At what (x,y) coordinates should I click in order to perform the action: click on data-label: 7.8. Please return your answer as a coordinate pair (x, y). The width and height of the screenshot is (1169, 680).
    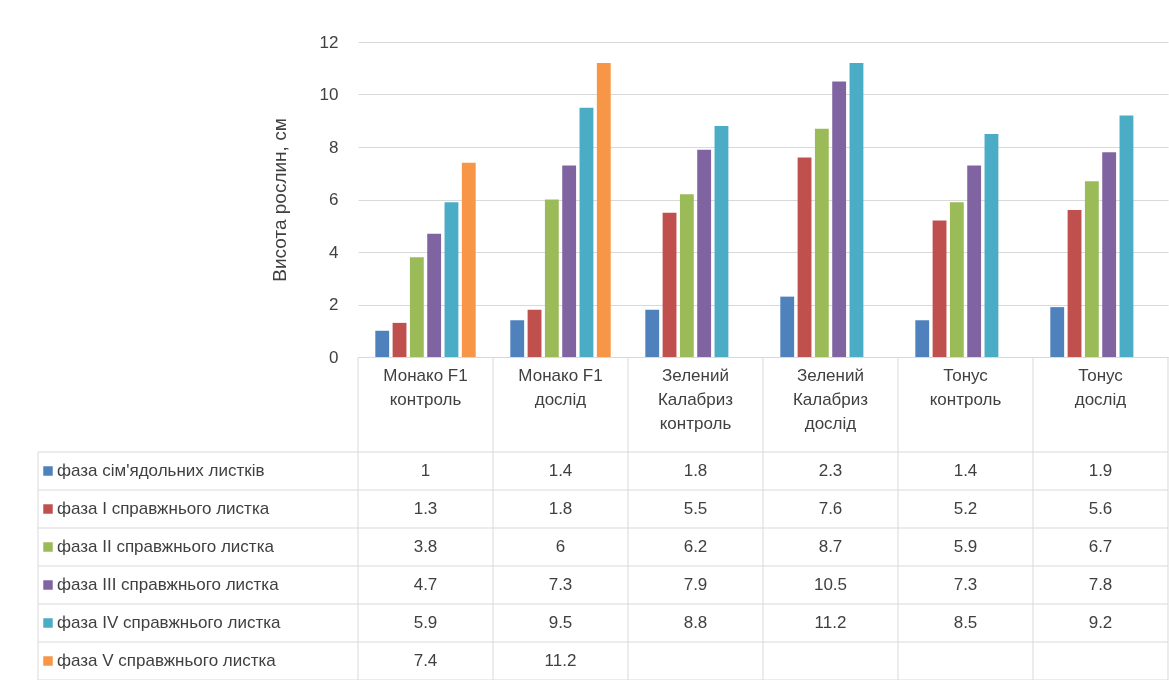
    Looking at the image, I should click on (1100, 584).